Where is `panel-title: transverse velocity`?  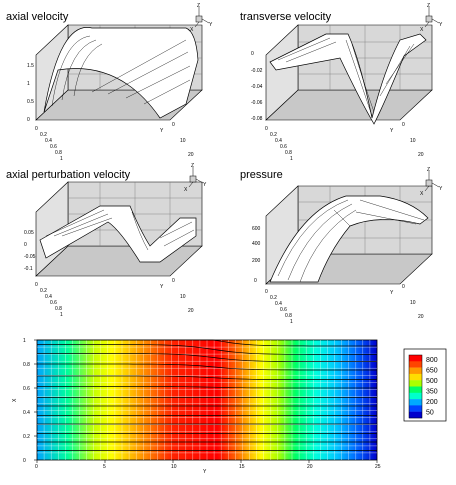 panel-title: transverse velocity is located at coordinates (286, 17).